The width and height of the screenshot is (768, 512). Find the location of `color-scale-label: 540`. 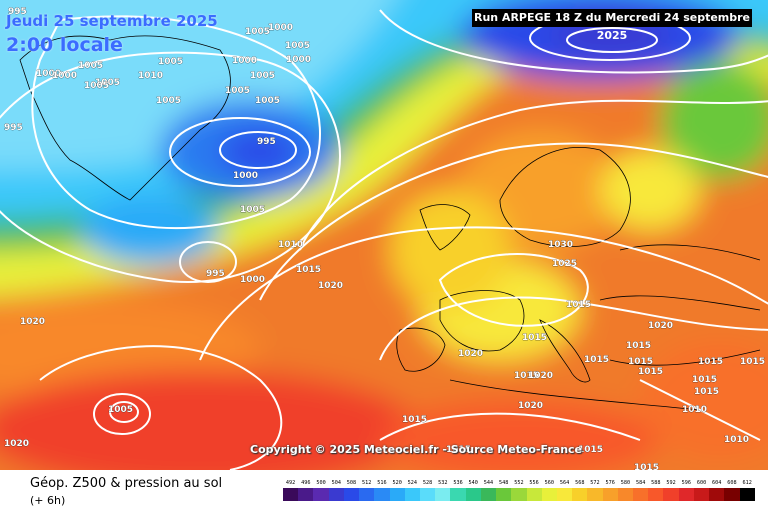

color-scale-label: 540 is located at coordinates (473, 483).